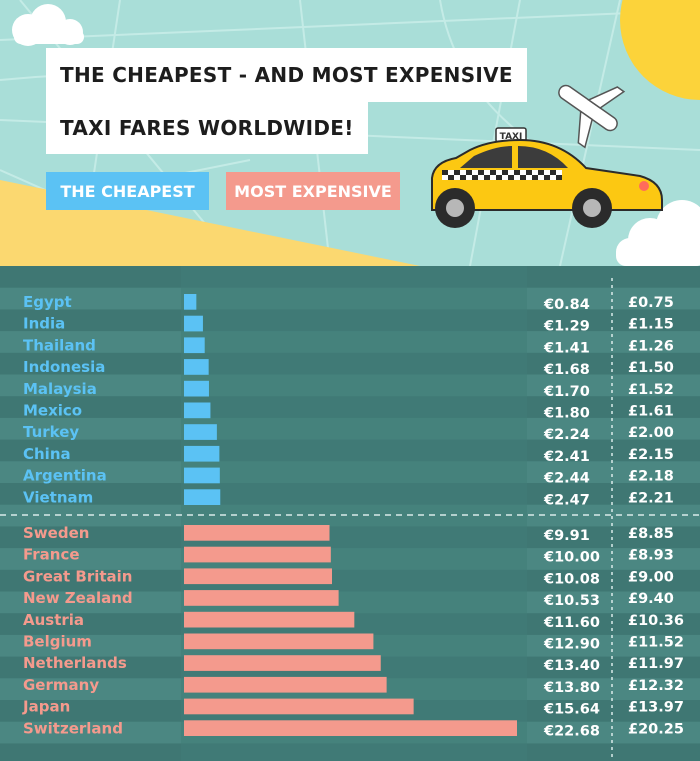 This screenshot has width=700, height=761. What do you see at coordinates (547, 177) in the screenshot?
I see `taxi-icon: TAXI` at bounding box center [547, 177].